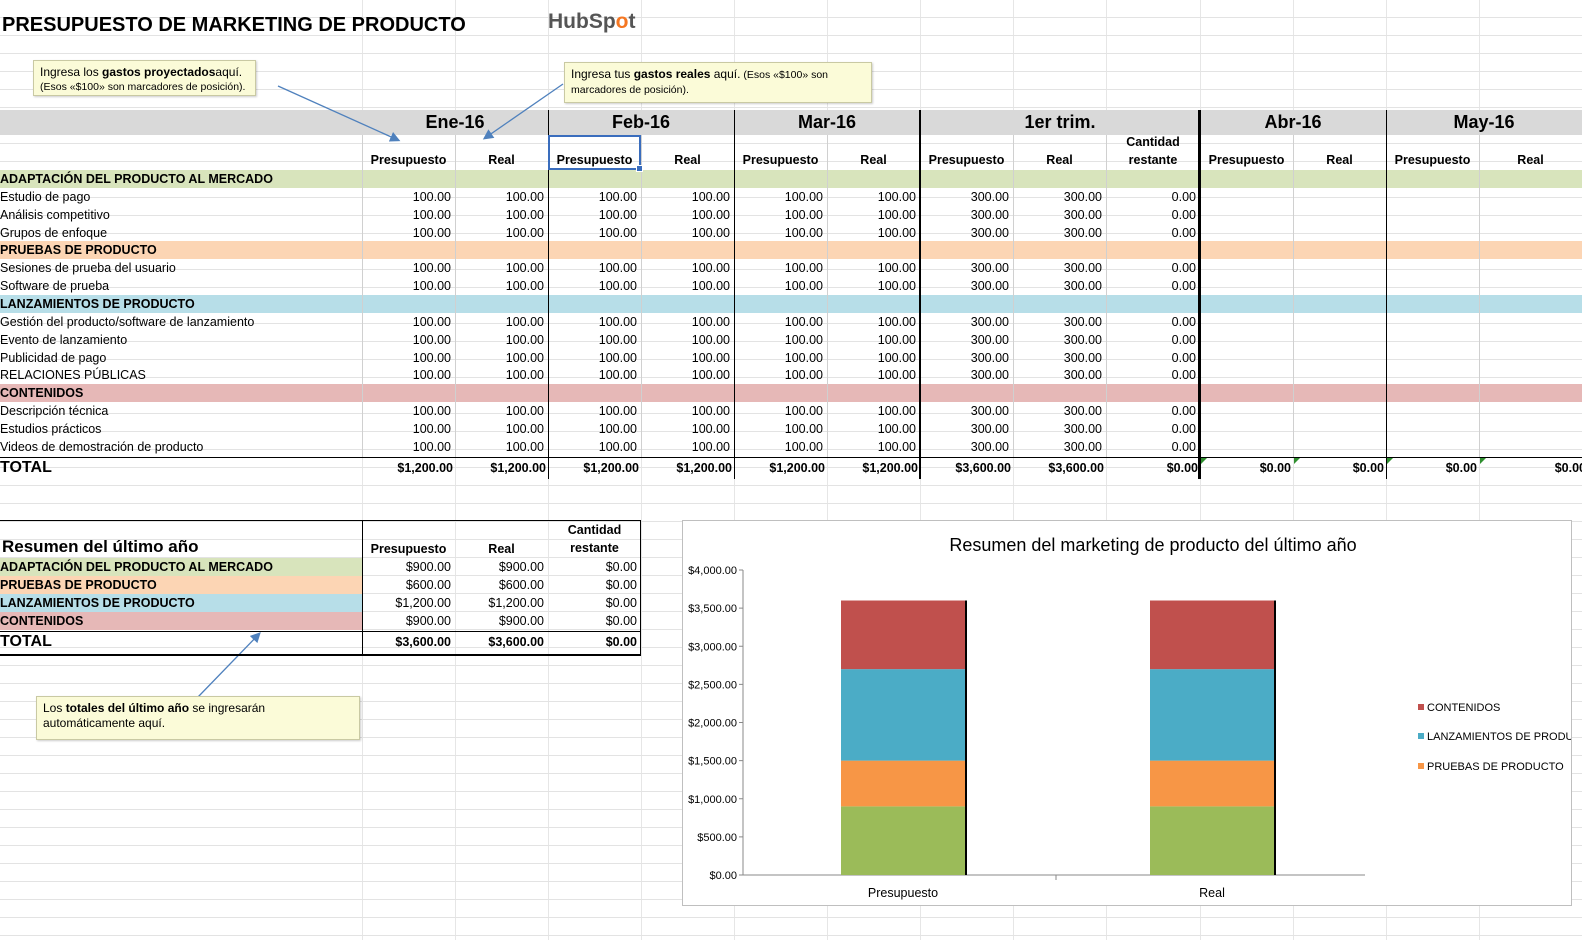  What do you see at coordinates (136, 179) in the screenshot?
I see `category-label: ADAPTACIÓN DEL PRODUCTO AL MERCADO` at bounding box center [136, 179].